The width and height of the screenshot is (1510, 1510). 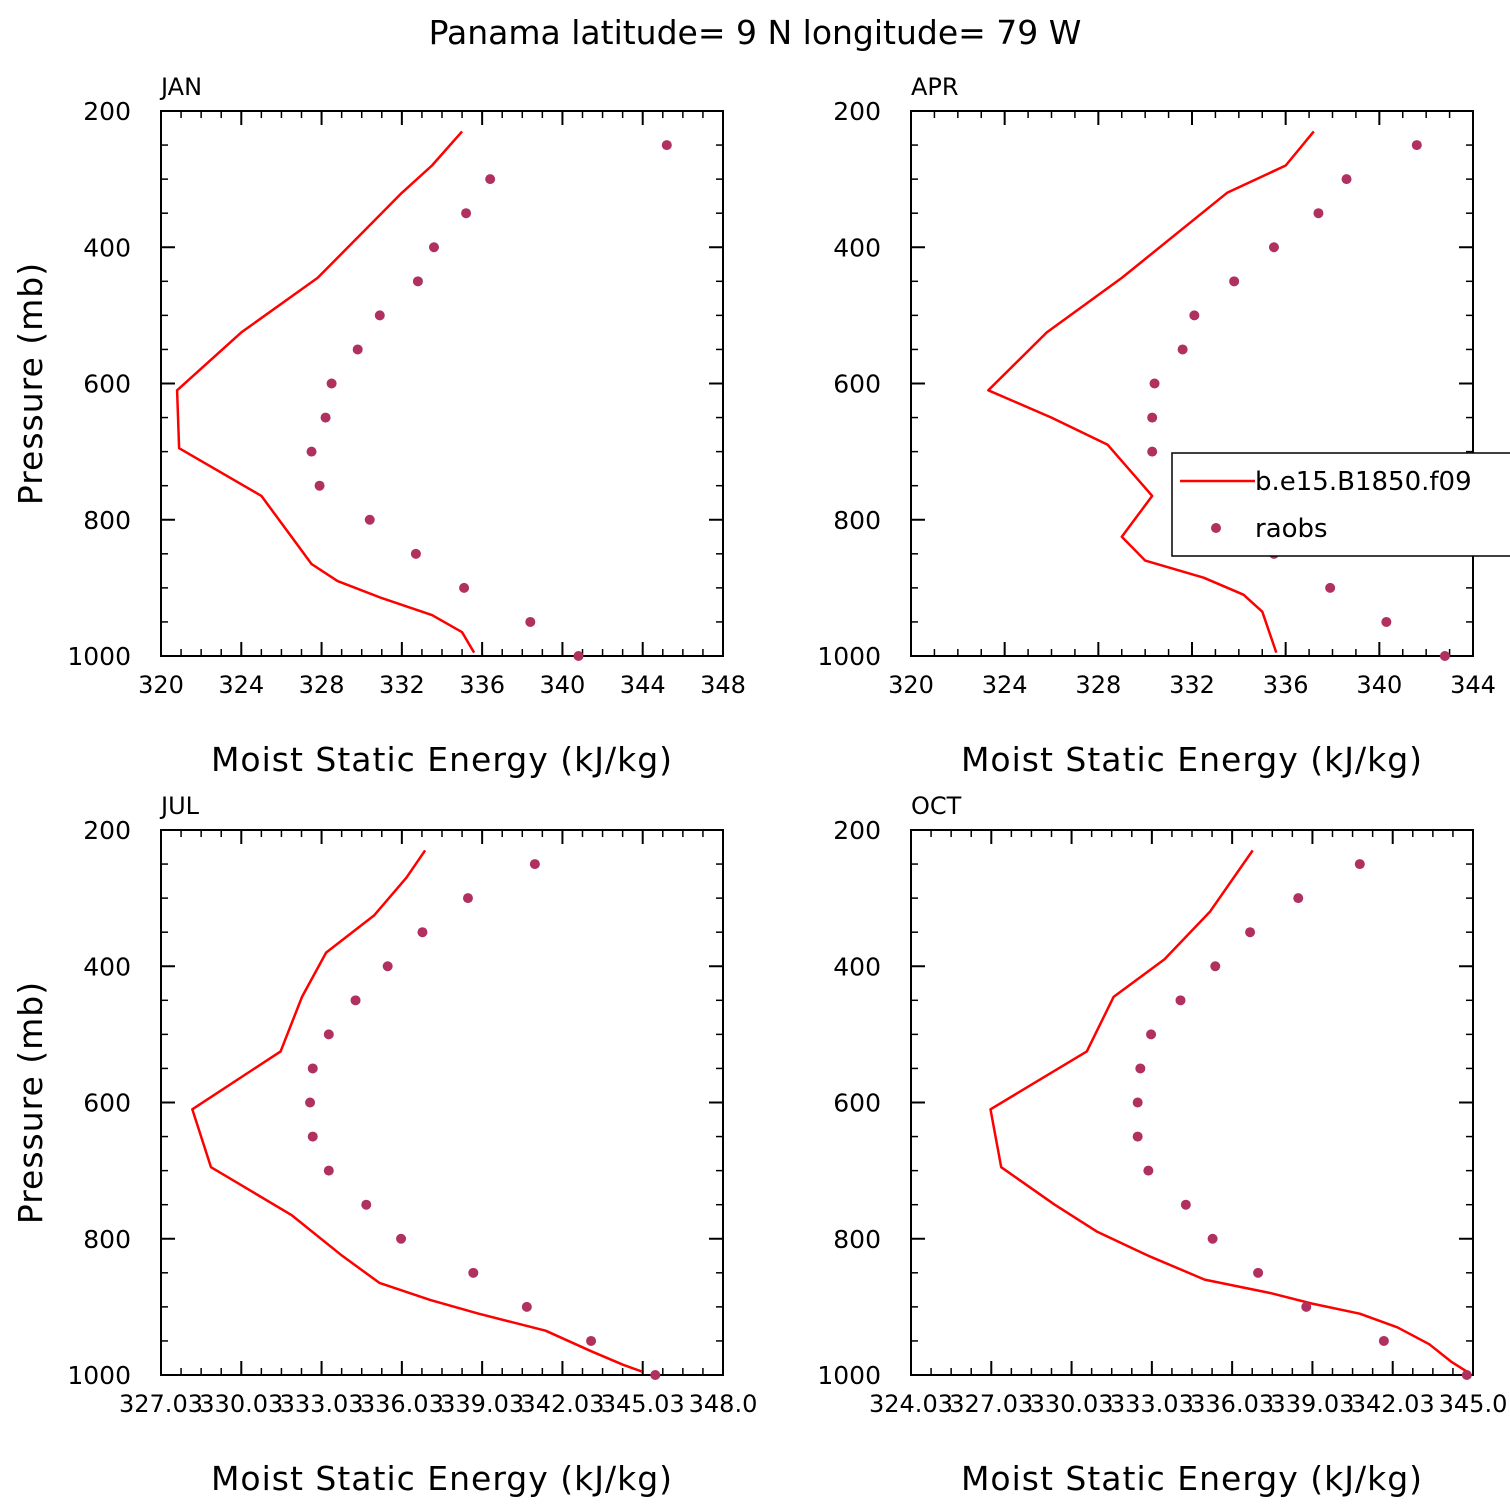 I want to click on x-tick-label: 327.03, so click(x=991, y=1404).